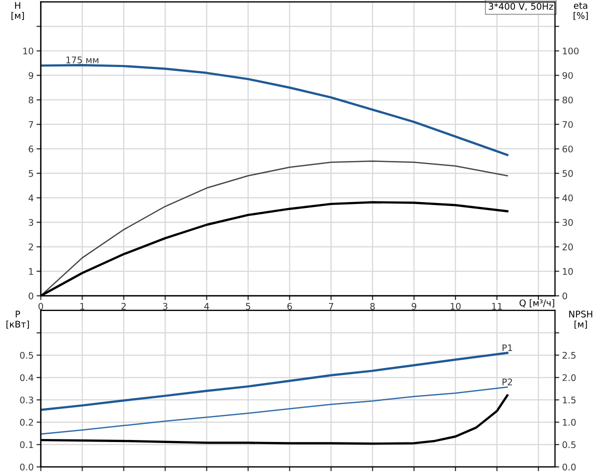 This screenshot has width=600, height=474. Describe the element at coordinates (567, 222) in the screenshot. I see `y2-tick-label: 30` at that location.